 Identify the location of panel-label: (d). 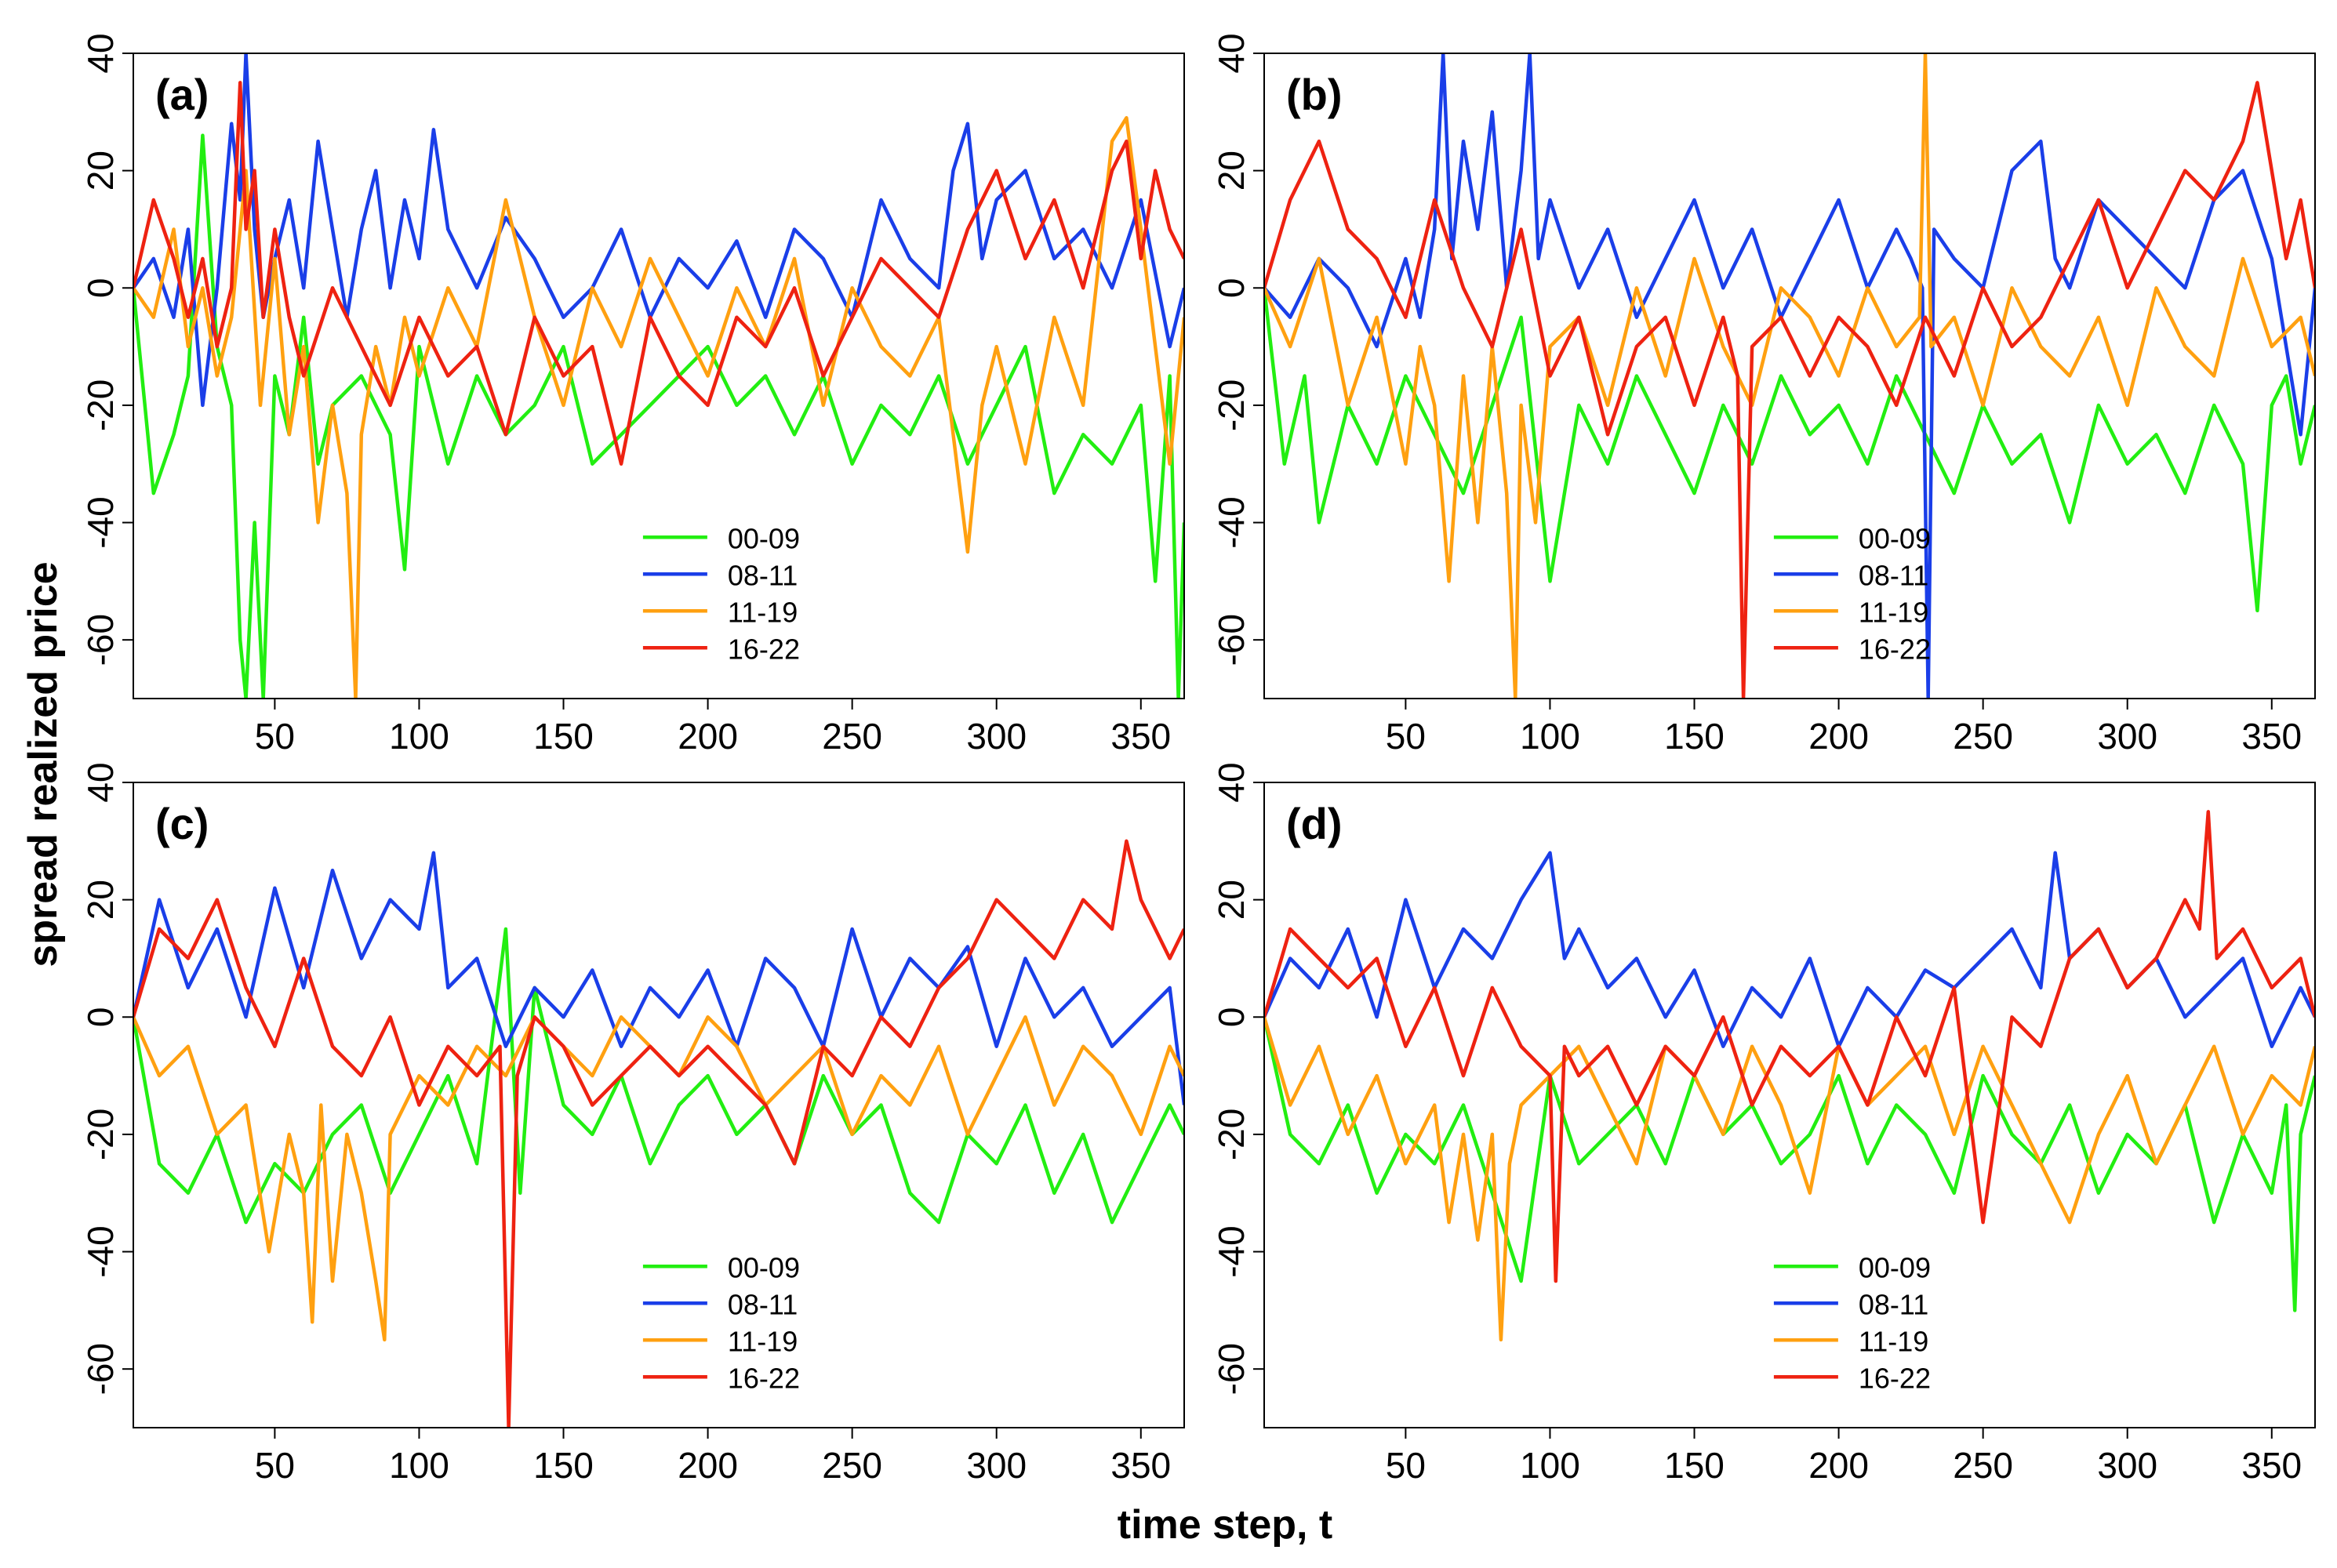
(1314, 824).